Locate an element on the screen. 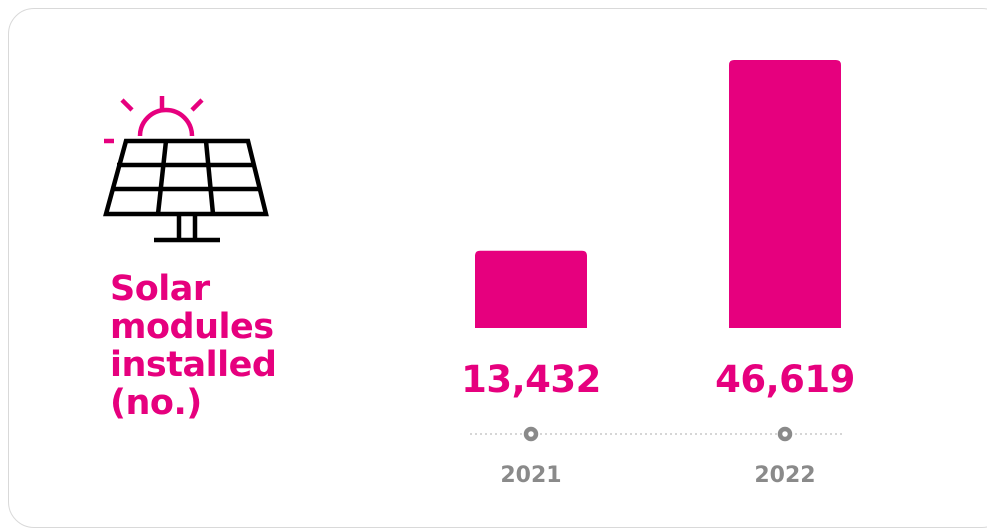 The width and height of the screenshot is (987, 528). bar-2021 is located at coordinates (531, 289).